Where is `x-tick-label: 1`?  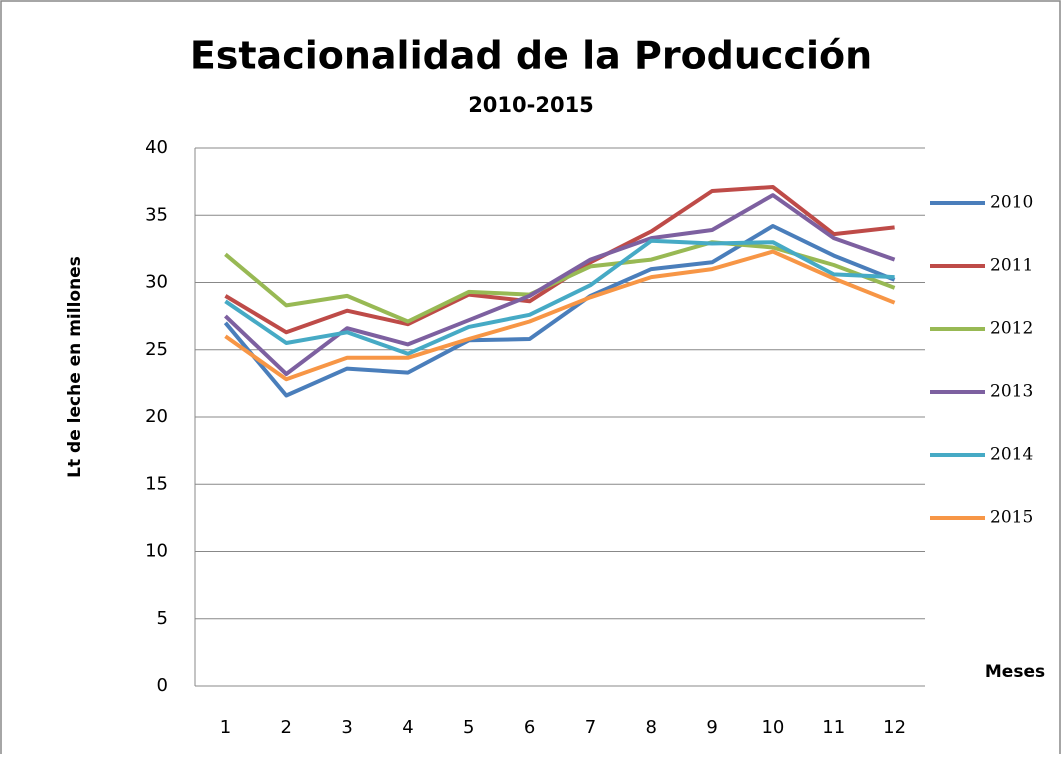
x-tick-label: 1 is located at coordinates (225, 727).